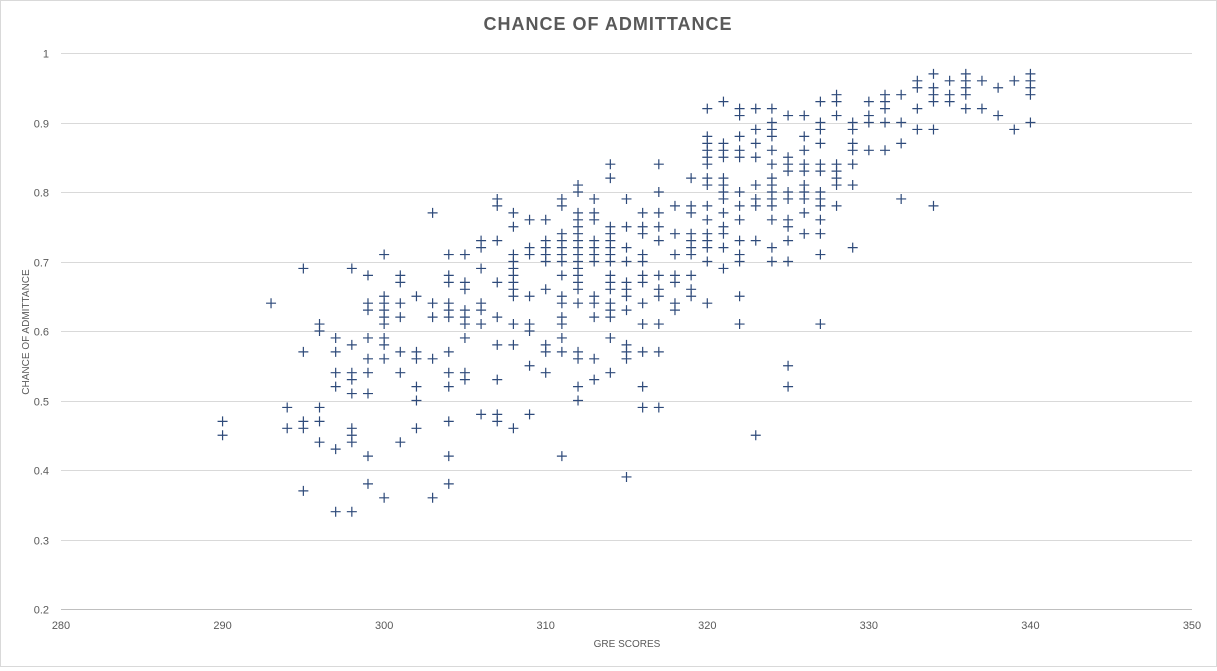 Image resolution: width=1217 pixels, height=671 pixels. Describe the element at coordinates (41, 472) in the screenshot. I see `y-tick-label: 0.4` at that location.